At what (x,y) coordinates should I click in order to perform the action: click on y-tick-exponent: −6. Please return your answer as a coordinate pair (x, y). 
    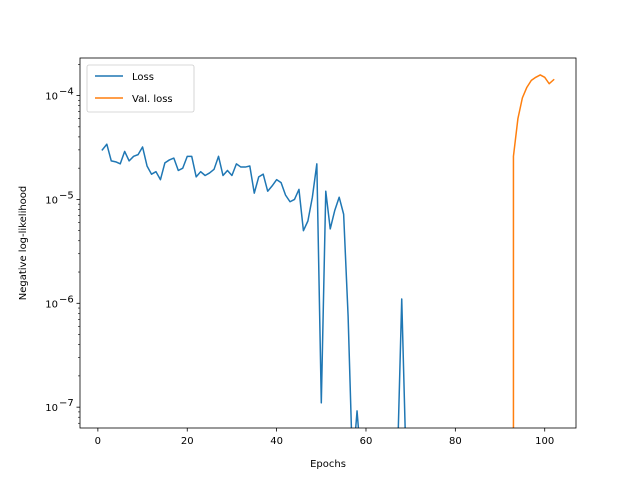
    Looking at the image, I should click on (66, 299).